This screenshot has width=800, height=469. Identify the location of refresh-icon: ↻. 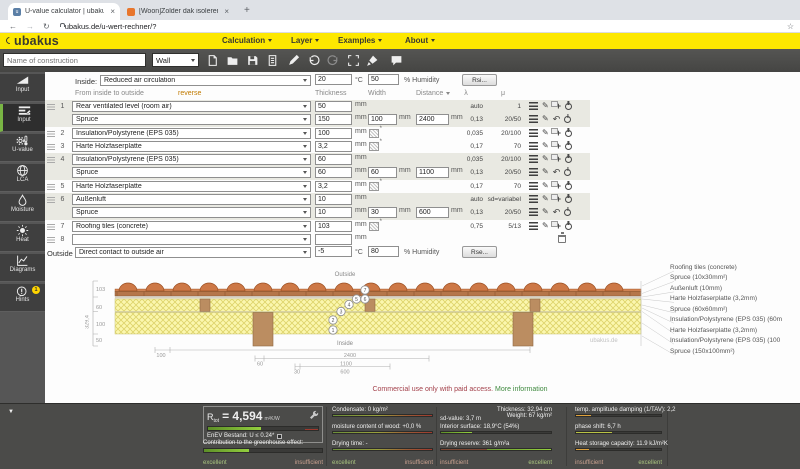
(46, 26).